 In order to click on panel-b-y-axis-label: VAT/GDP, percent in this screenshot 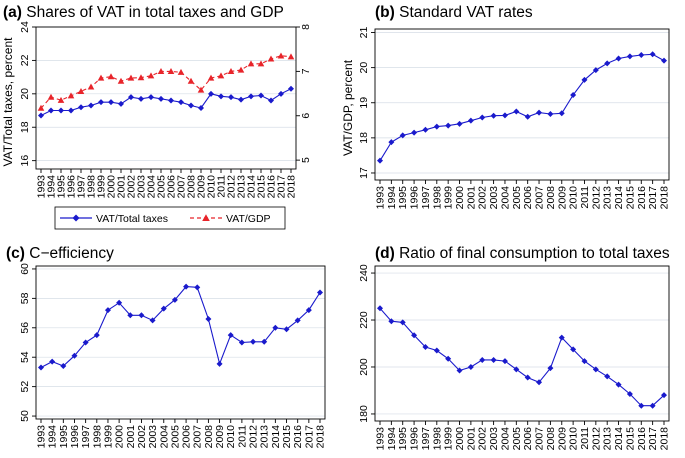, I will do `click(348, 107)`.